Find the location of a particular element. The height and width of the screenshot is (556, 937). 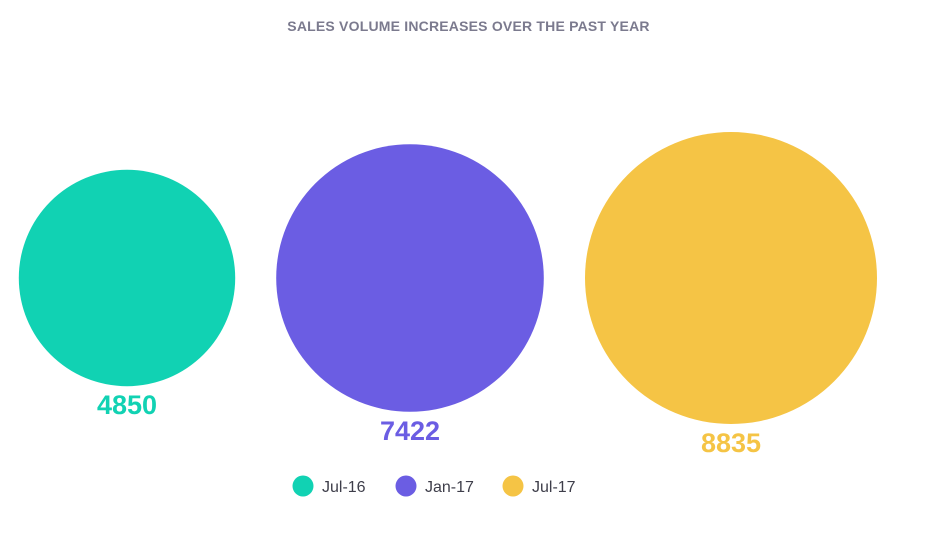

legend: Jul-16 Jan-17 Jul-17 is located at coordinates (434, 486).